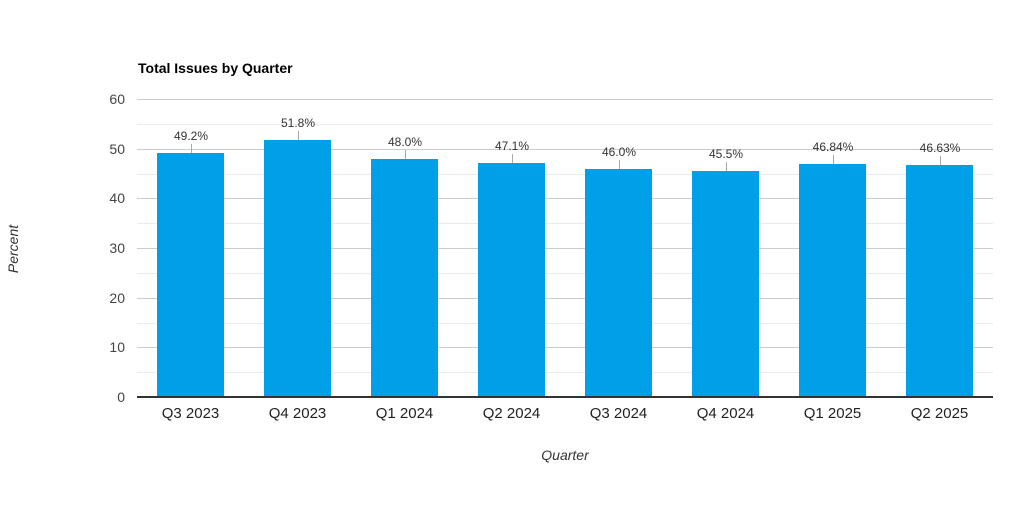 The image size is (1024, 512). Describe the element at coordinates (512, 146) in the screenshot. I see `bar-value-label: 47.1%` at that location.